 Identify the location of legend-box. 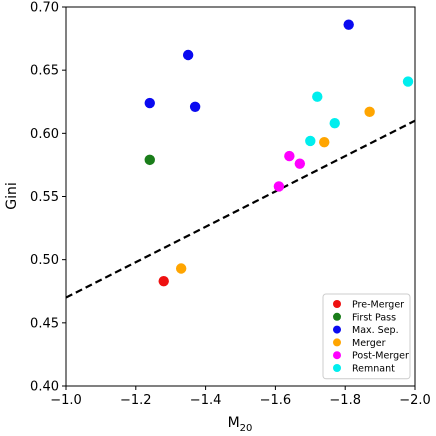
(366, 336).